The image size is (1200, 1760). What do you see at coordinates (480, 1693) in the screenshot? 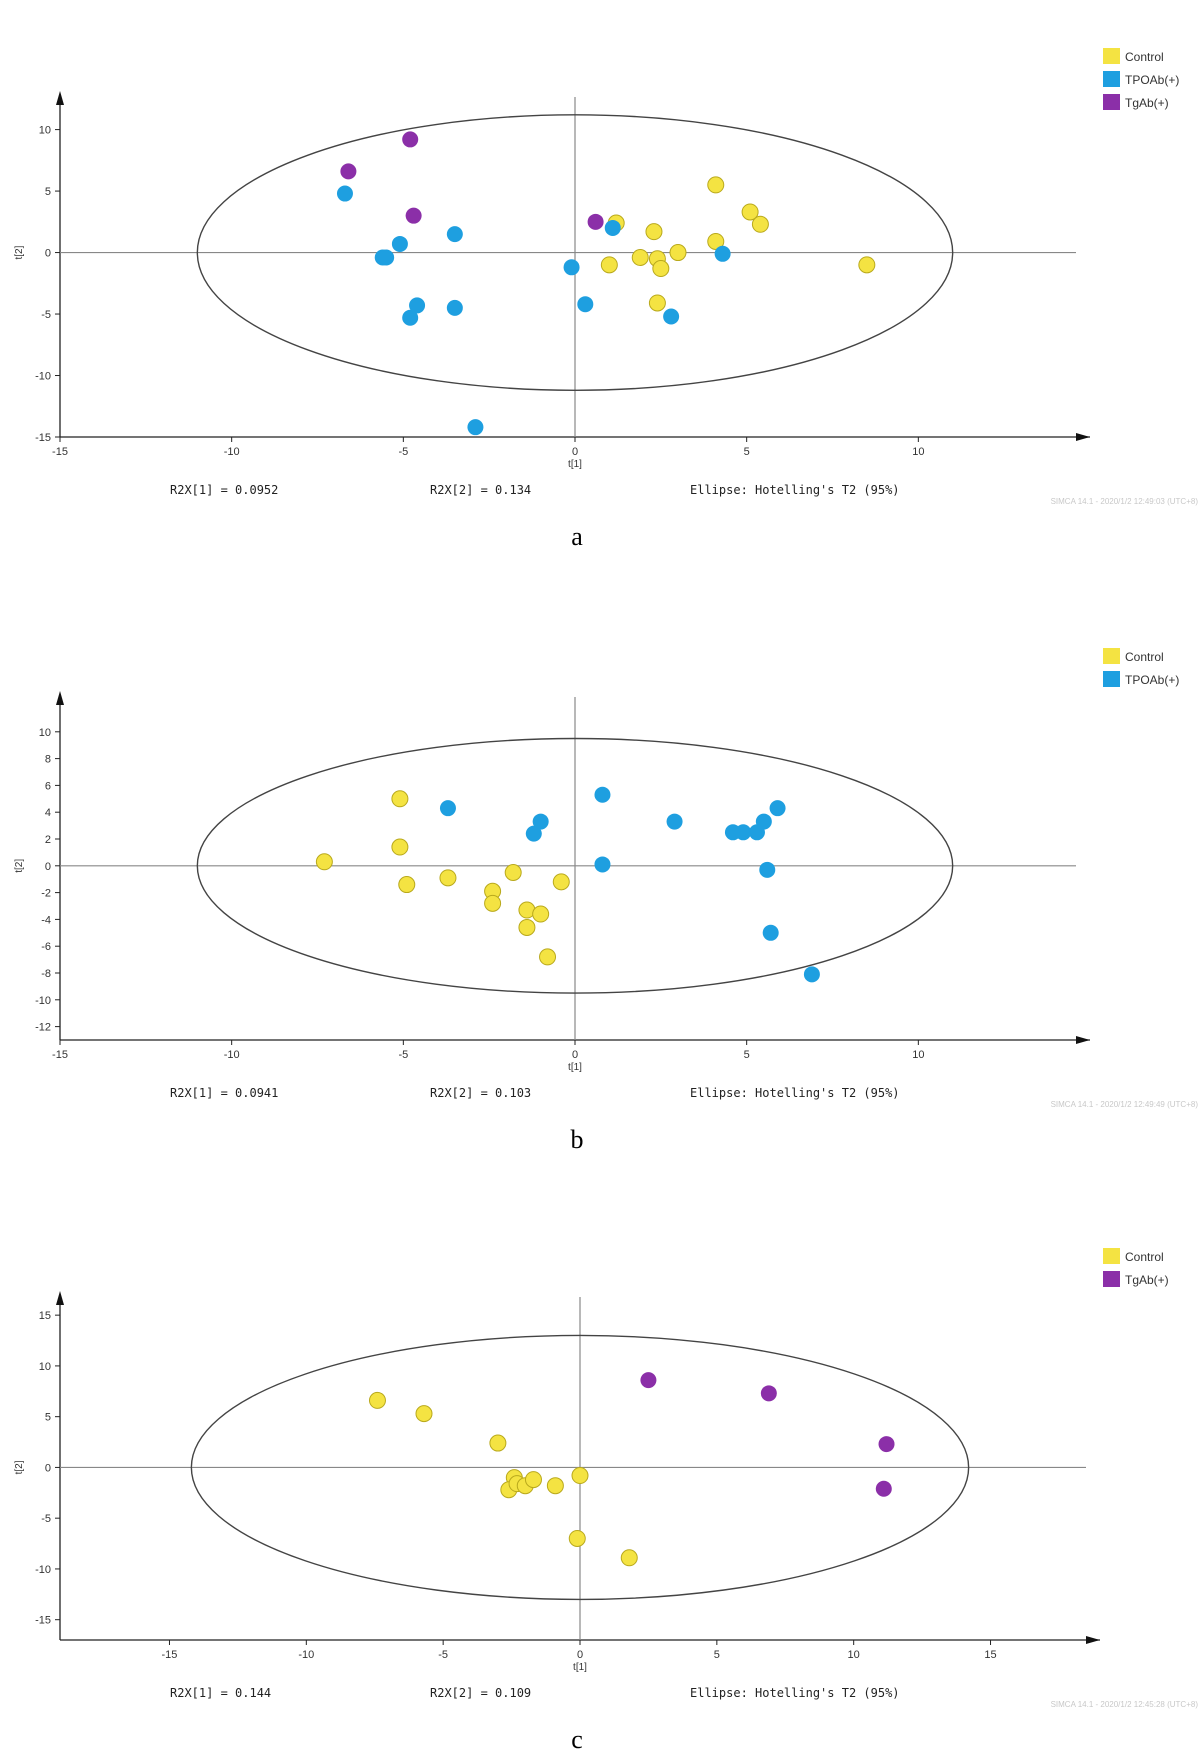
I see `stat-text: R2X[2] = 0.109` at bounding box center [480, 1693].